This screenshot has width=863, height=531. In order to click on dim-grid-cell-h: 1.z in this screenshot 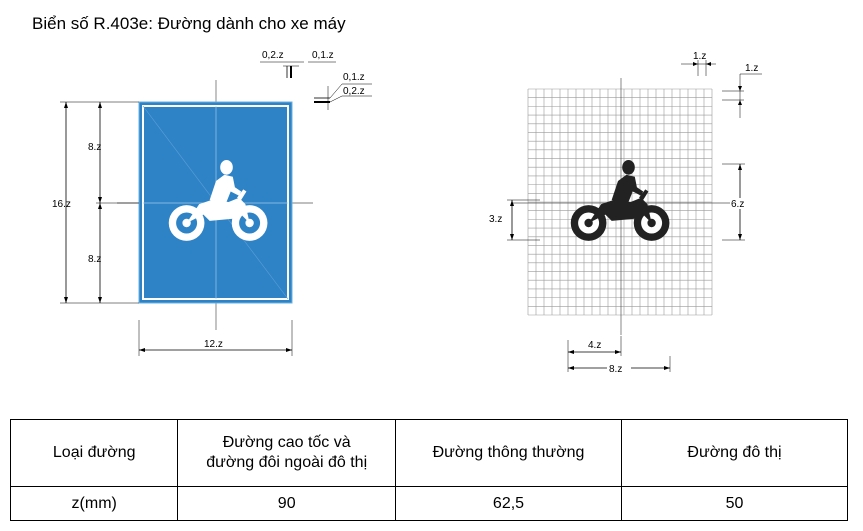, I will do `click(751, 68)`.